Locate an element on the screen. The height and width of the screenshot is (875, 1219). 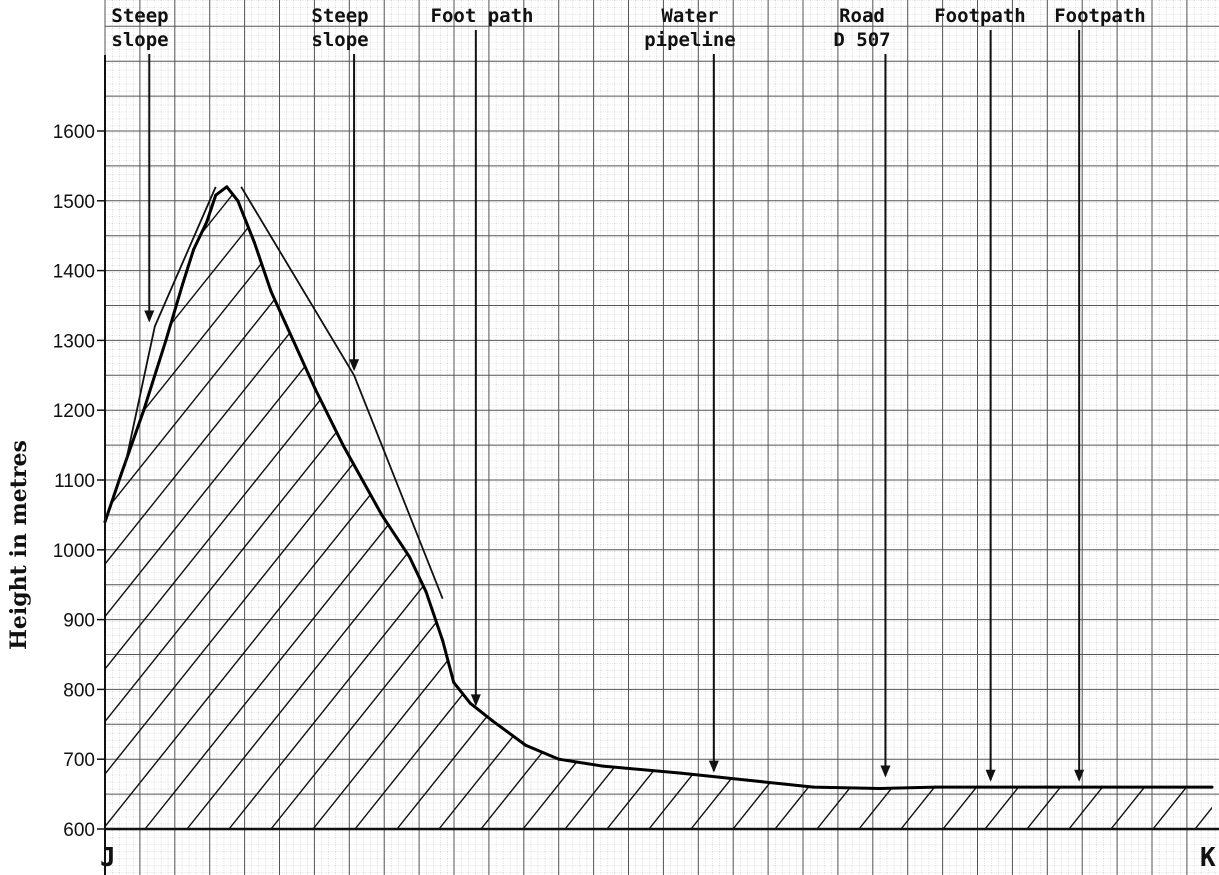
y-tick-label: 1100 is located at coordinates (74, 481).